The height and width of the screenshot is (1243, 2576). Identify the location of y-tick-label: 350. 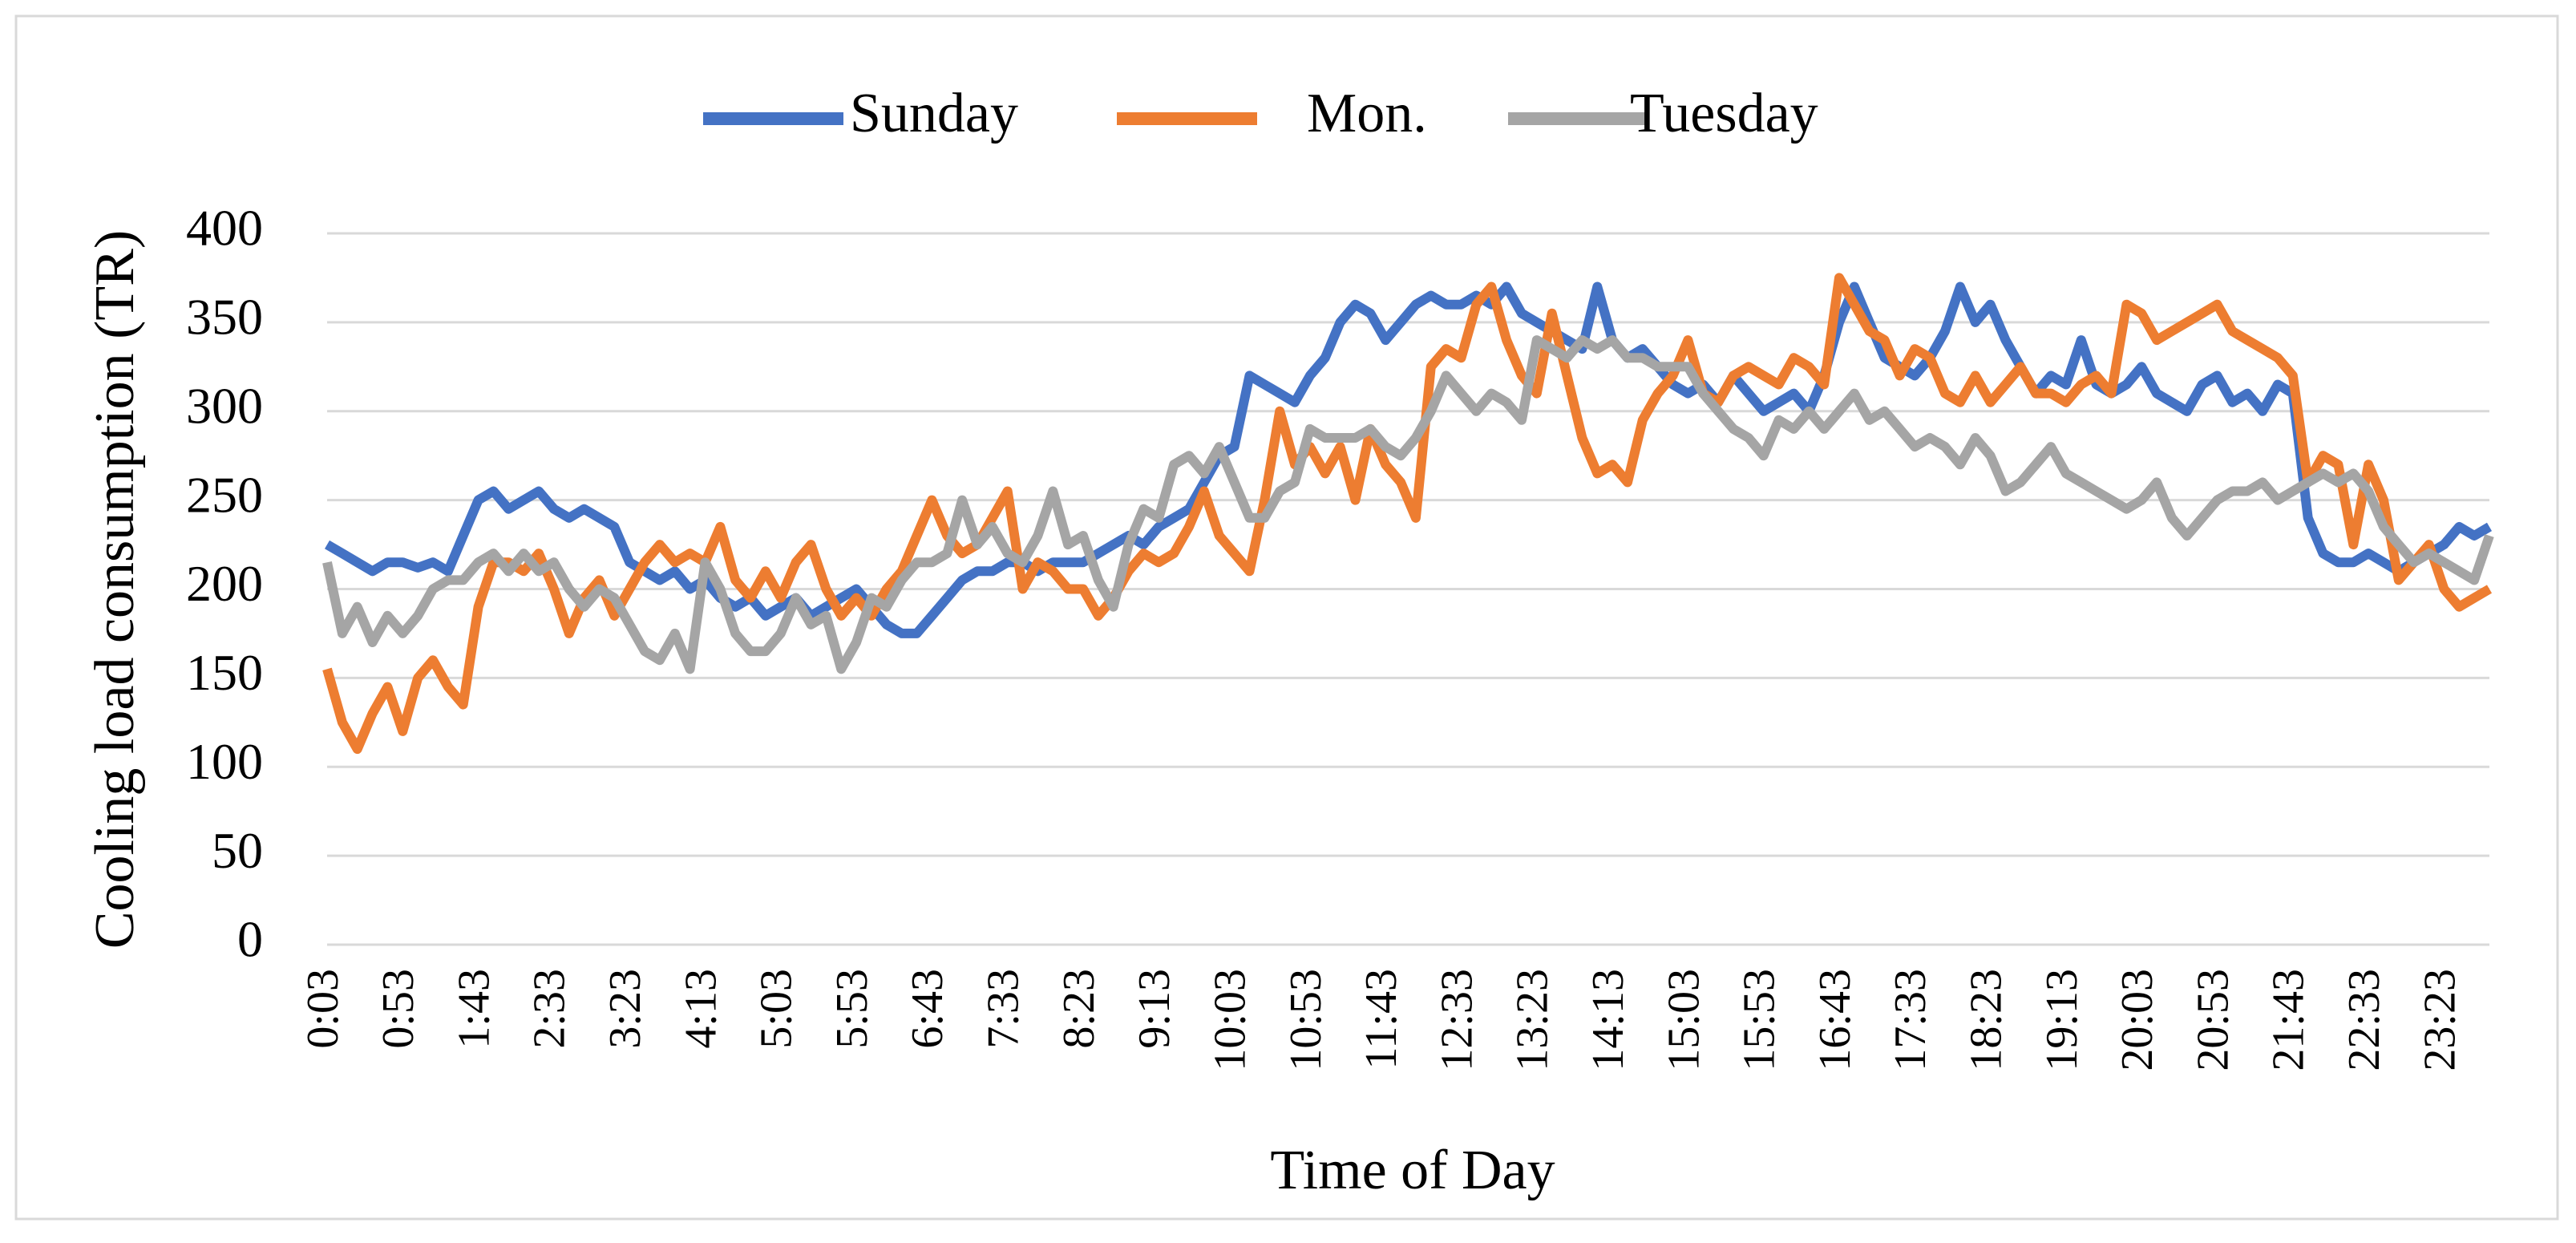
(224, 317).